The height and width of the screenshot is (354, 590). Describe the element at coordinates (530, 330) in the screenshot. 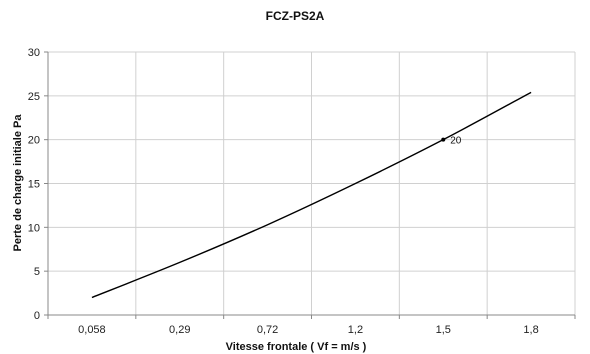

I see `x-tick-label: 1,8` at that location.